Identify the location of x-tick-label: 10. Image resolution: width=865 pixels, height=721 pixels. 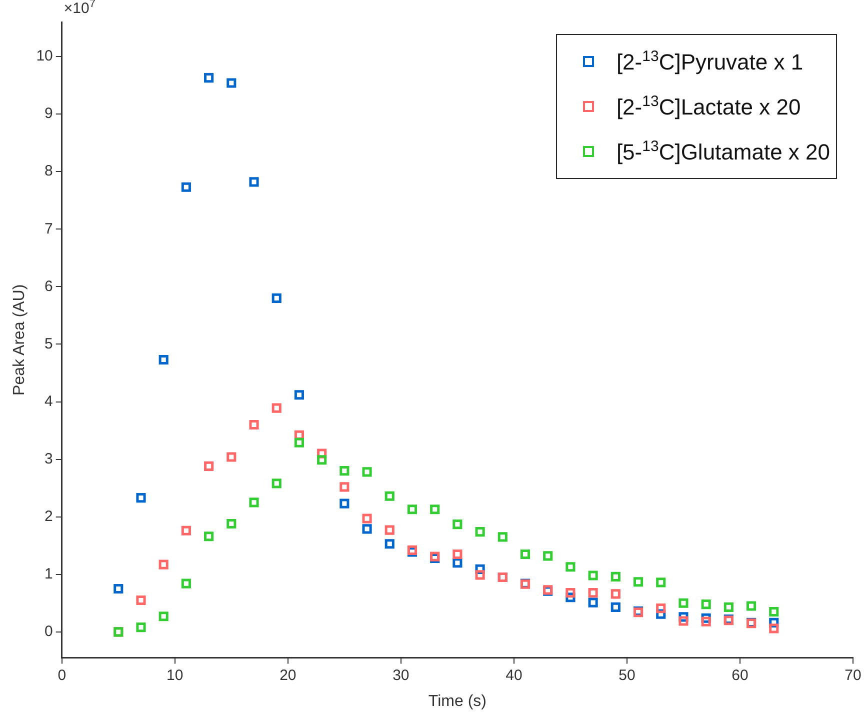
(175, 675).